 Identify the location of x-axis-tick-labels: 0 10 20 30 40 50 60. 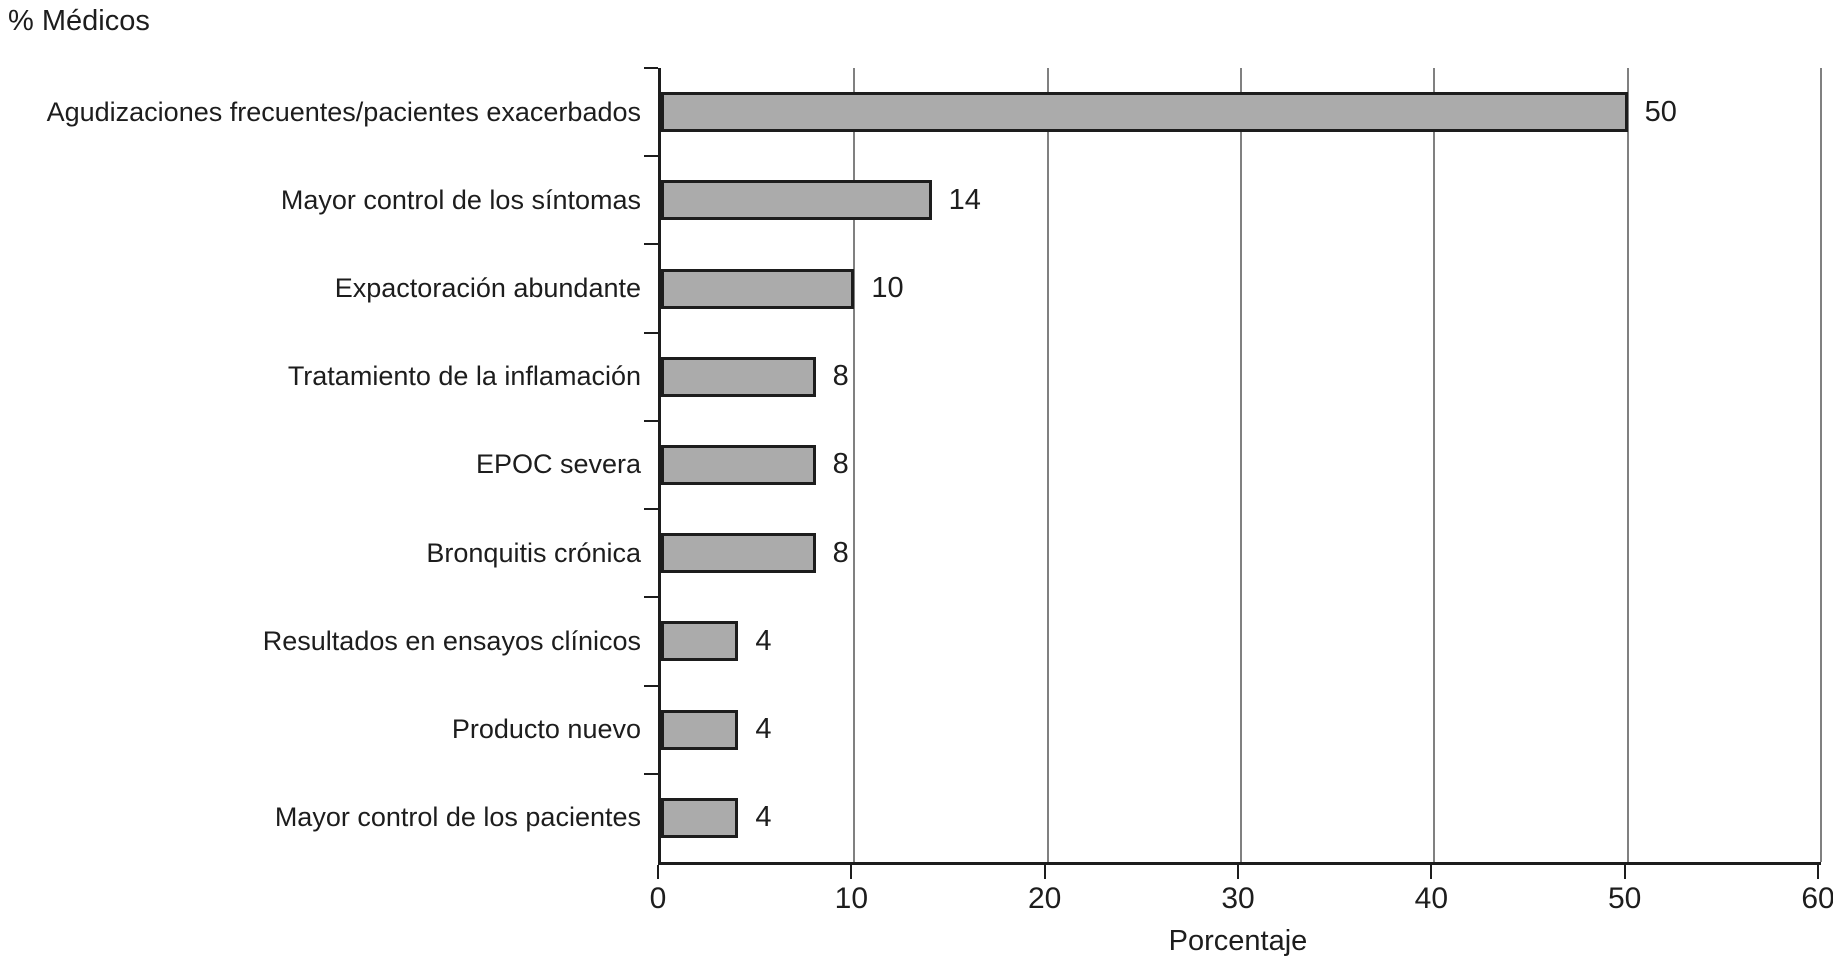
(1241, 899).